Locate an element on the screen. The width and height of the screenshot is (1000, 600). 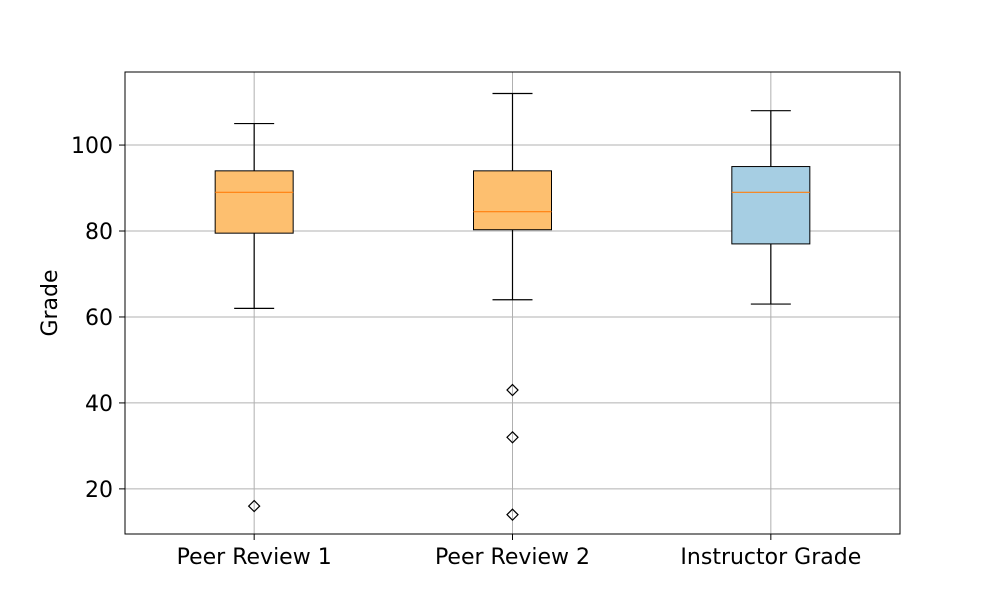
x-tick-label: Peer Review 1 is located at coordinates (254, 557).